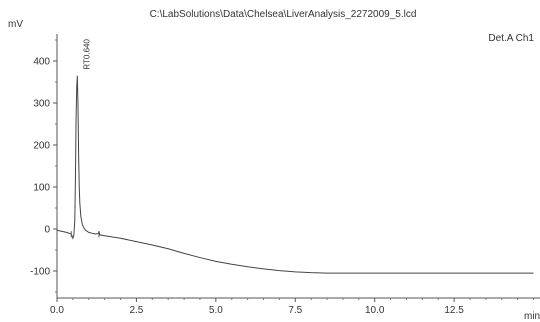 The image size is (540, 322). Describe the element at coordinates (43, 166) in the screenshot. I see `y-axis-ticks: -100 0 100 200 300 400` at that location.